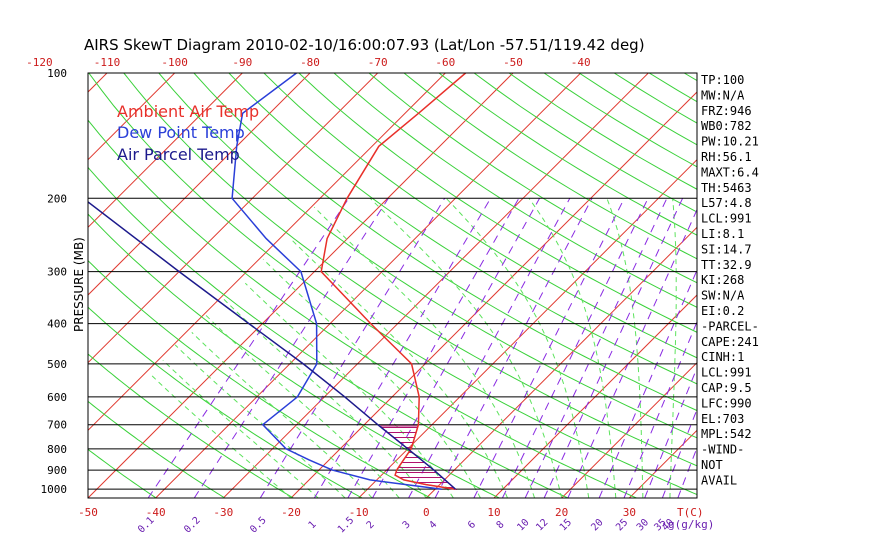  What do you see at coordinates (622, 525) in the screenshot?
I see `mixing-ratio-tick-label: 25` at bounding box center [622, 525].